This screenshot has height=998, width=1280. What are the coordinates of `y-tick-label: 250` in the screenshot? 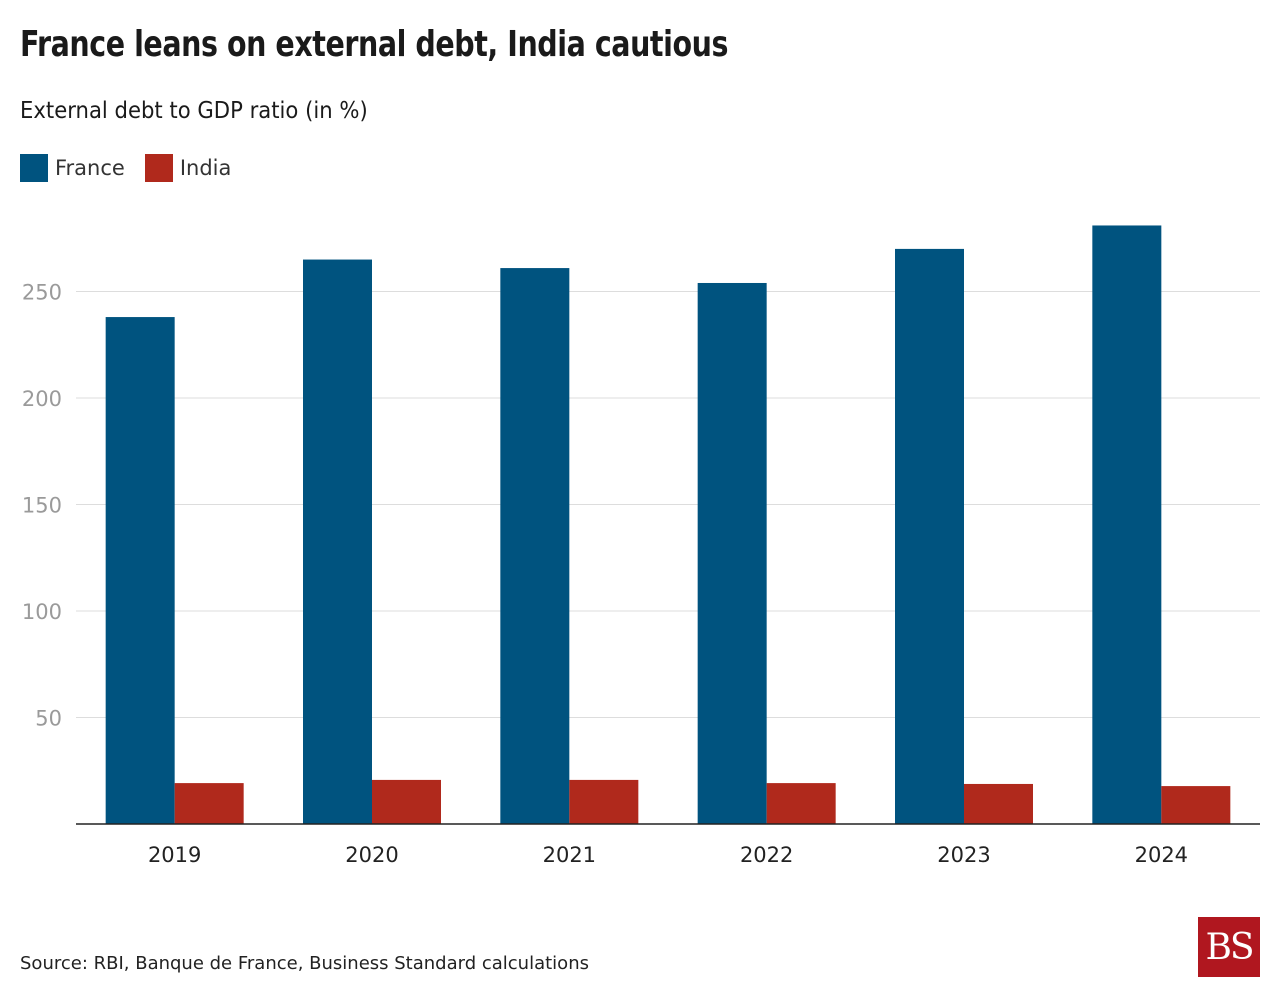 It's located at (42, 293).